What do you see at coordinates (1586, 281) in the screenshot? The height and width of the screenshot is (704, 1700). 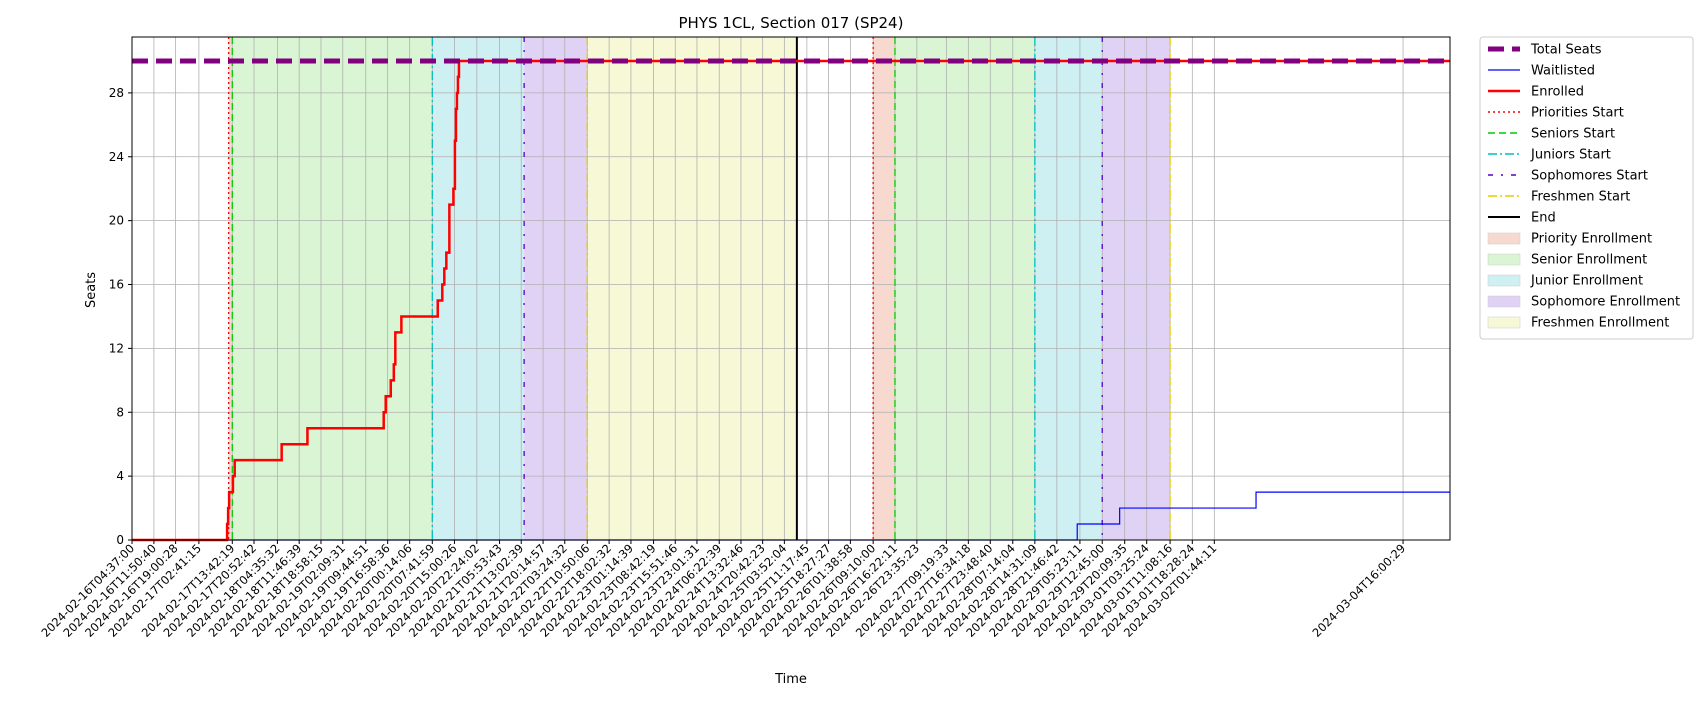 I see `legend-label: Junior Enrollment` at bounding box center [1586, 281].